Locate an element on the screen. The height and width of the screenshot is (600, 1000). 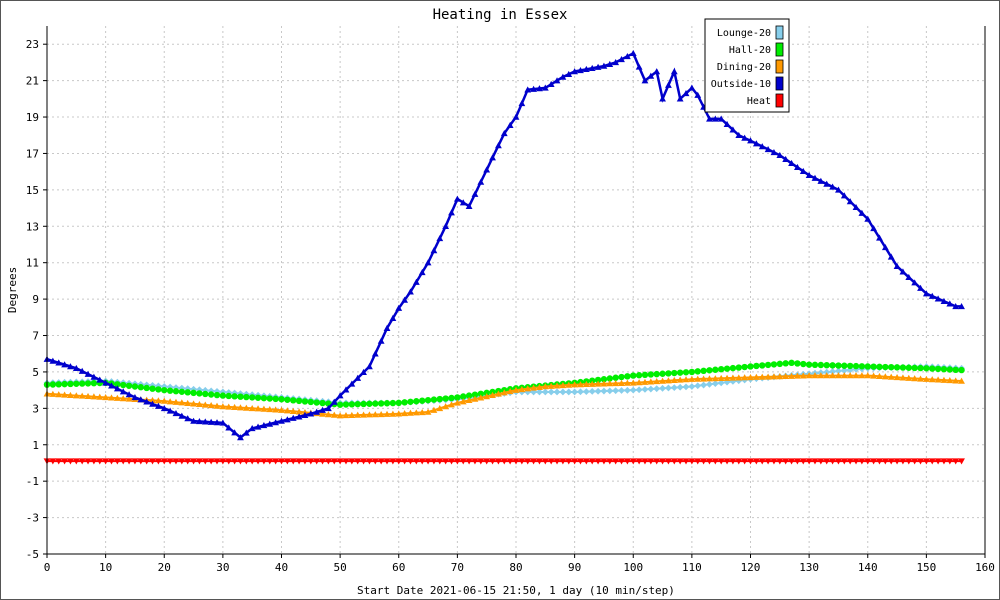
x-tick-label: 160 is located at coordinates (985, 567).